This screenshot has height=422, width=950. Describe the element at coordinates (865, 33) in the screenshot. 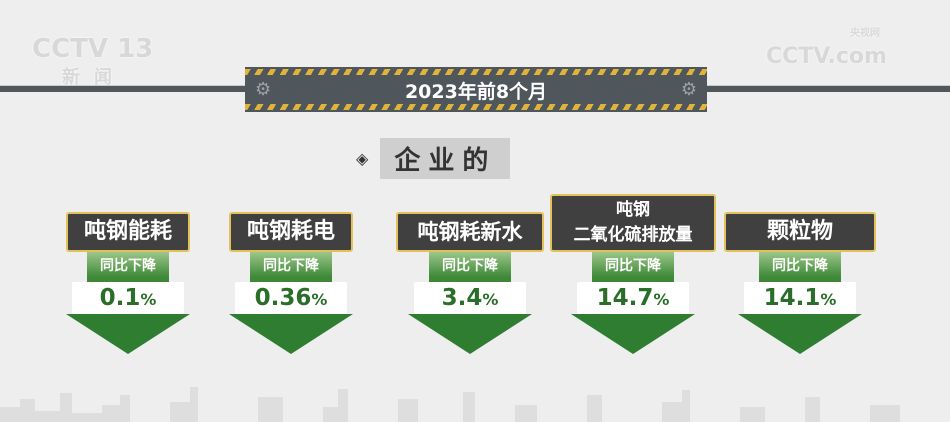

I see `cctv-site-name: 央视网` at that location.